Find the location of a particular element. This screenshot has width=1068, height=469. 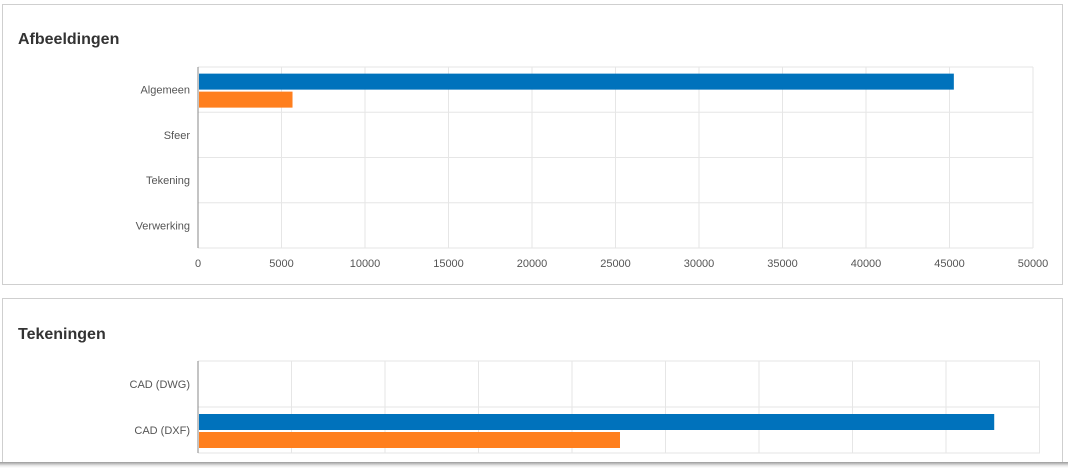

x-tick-label: 35000 is located at coordinates (782, 264).